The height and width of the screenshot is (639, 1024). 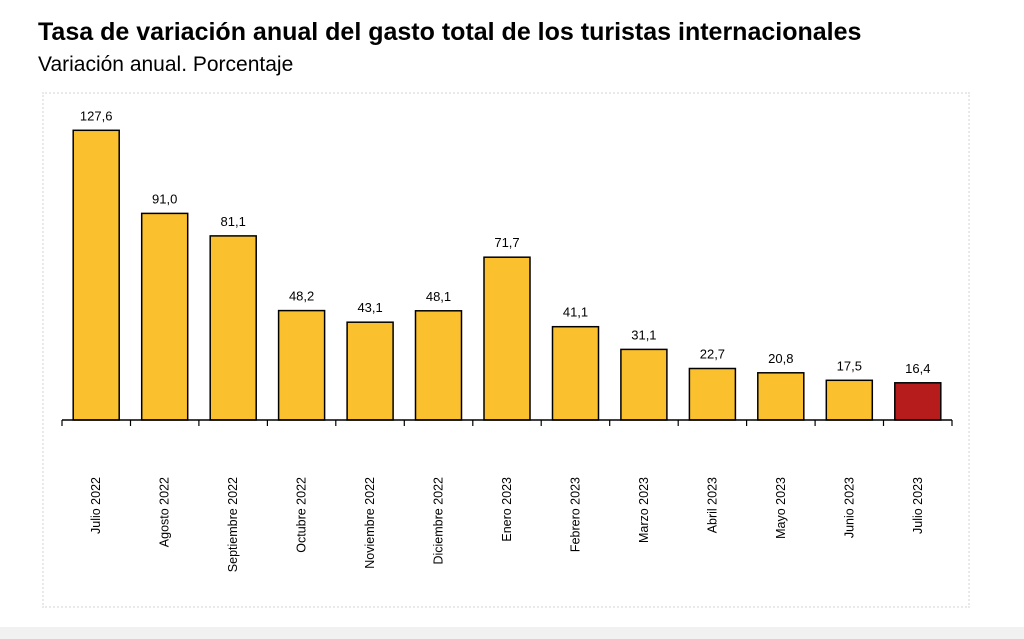 What do you see at coordinates (164, 198) in the screenshot?
I see `value-label-1: 91,0` at bounding box center [164, 198].